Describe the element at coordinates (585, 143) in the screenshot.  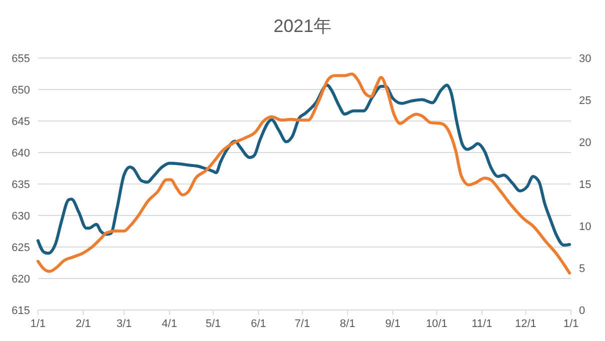
I see `y2-tick-label: 20` at that location.